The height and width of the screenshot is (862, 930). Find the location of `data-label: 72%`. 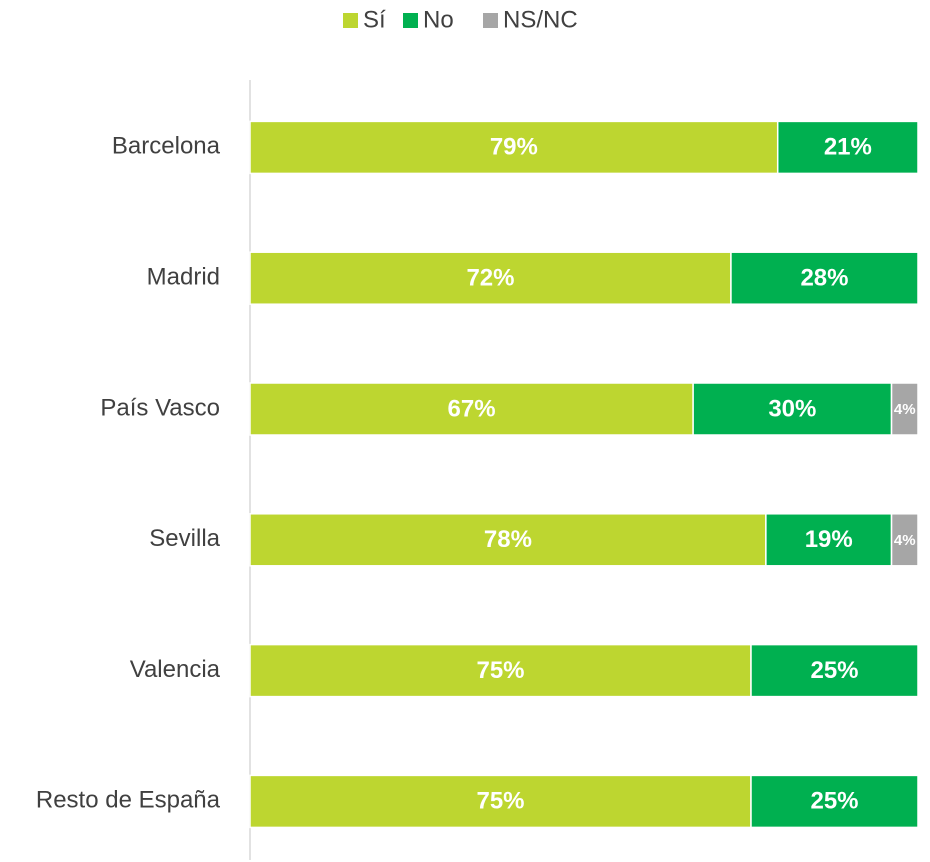

data-label: 72% is located at coordinates (490, 278).